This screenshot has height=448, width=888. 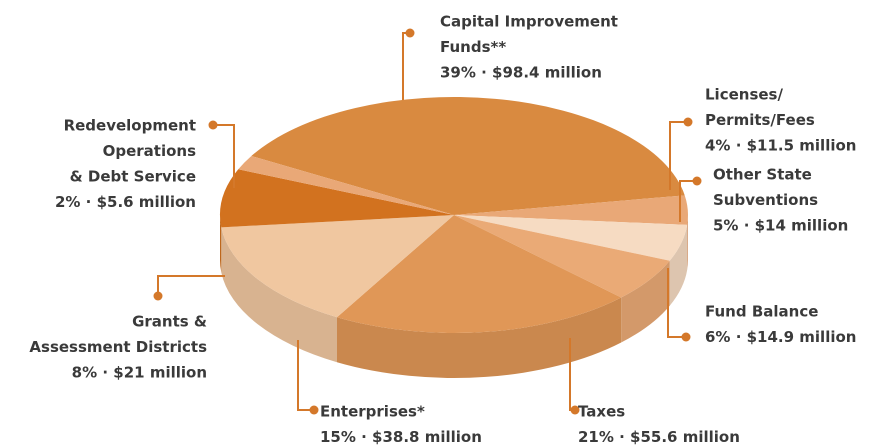 I want to click on slice-label: Assessment Districts, so click(x=118, y=347).